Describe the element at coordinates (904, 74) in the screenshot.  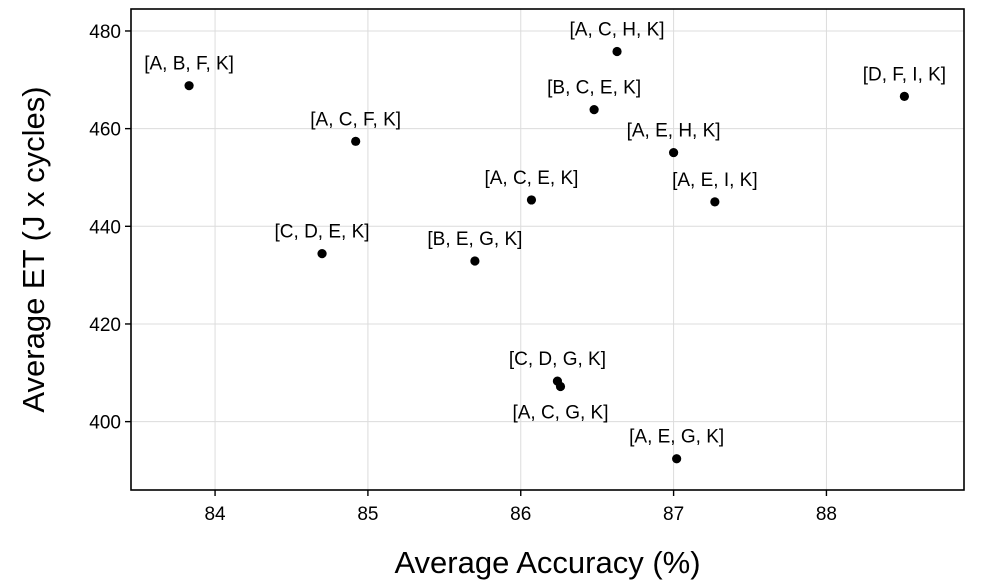
I see `point-label: [D, F, I, K]` at that location.